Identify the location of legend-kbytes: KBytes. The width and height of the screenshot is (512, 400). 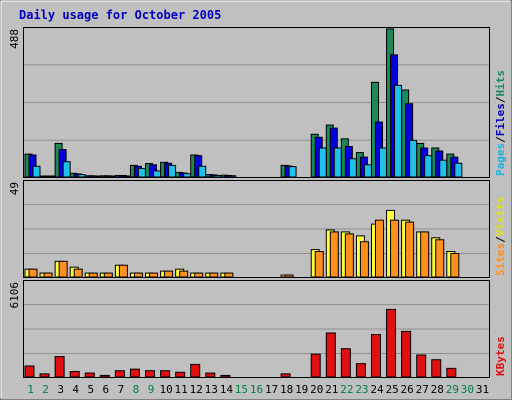
(500, 356).